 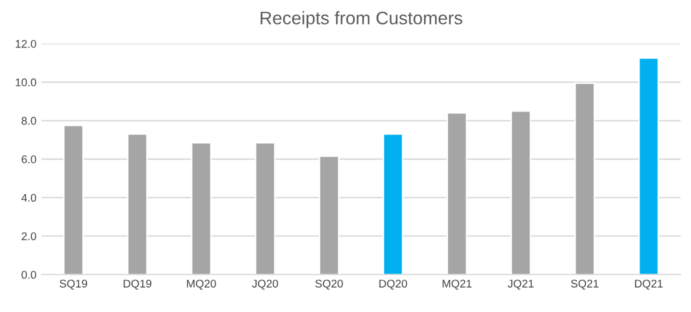 I want to click on y-tick-label: 0.0, so click(x=29, y=274).